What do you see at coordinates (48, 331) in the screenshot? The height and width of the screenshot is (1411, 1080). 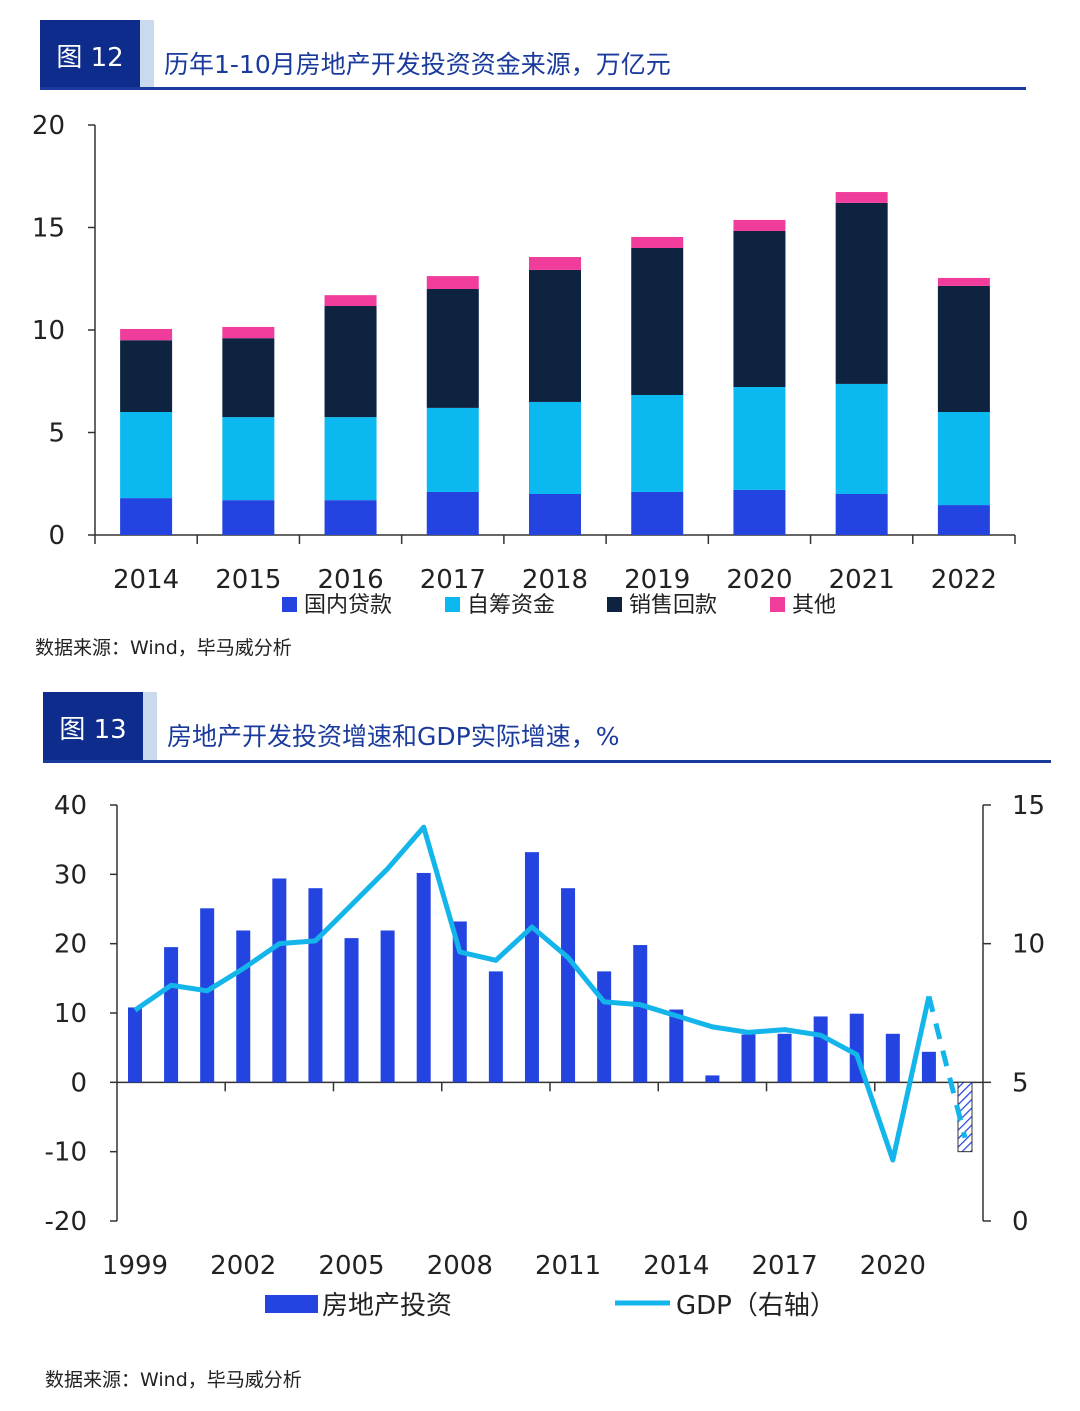 I see `y-tick-label: 10` at bounding box center [48, 331].